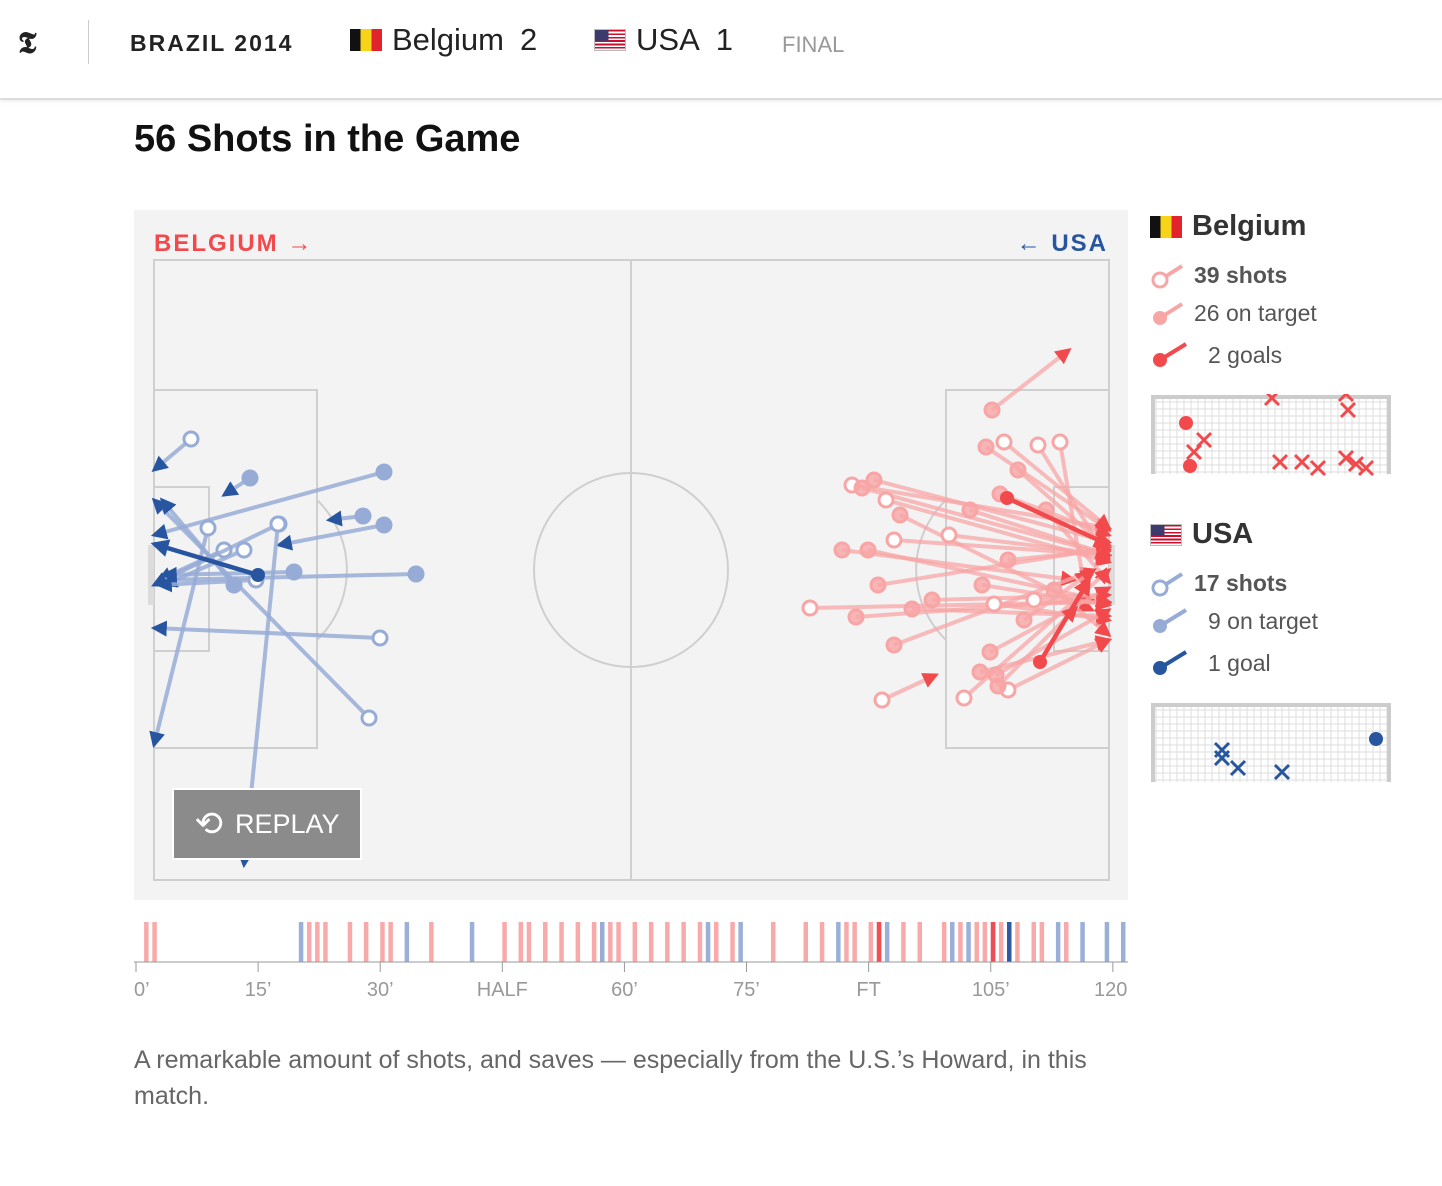 This screenshot has height=1186, width=1442. What do you see at coordinates (1239, 662) in the screenshot?
I see `usa-goals: 1 goal` at bounding box center [1239, 662].